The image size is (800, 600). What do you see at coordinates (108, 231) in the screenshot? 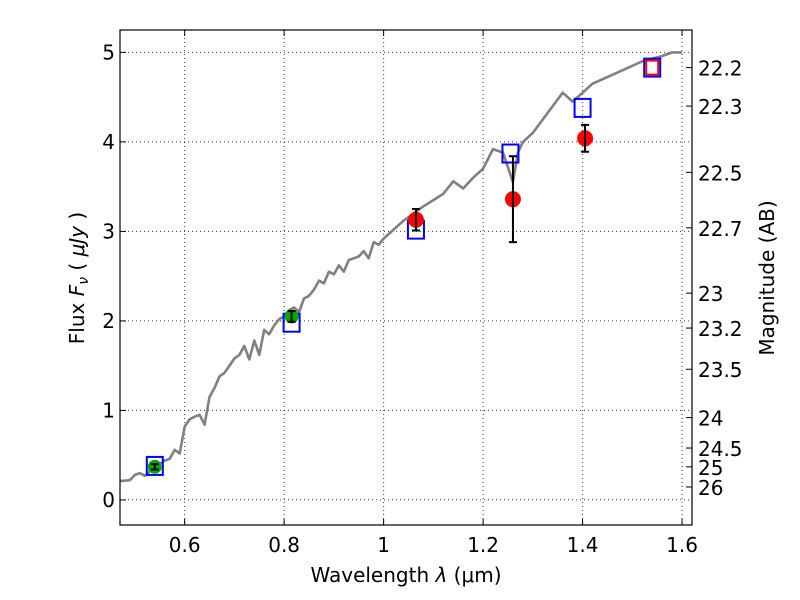
I see `y-tick-label: 3` at bounding box center [108, 231].